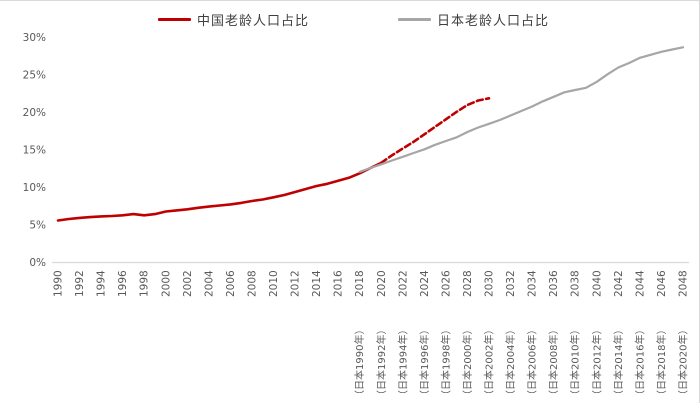 The width and height of the screenshot is (700, 403). What do you see at coordinates (639, 362) in the screenshot?
I see `x-subtick-label-japan-year: （日本2016年）` at bounding box center [639, 362].